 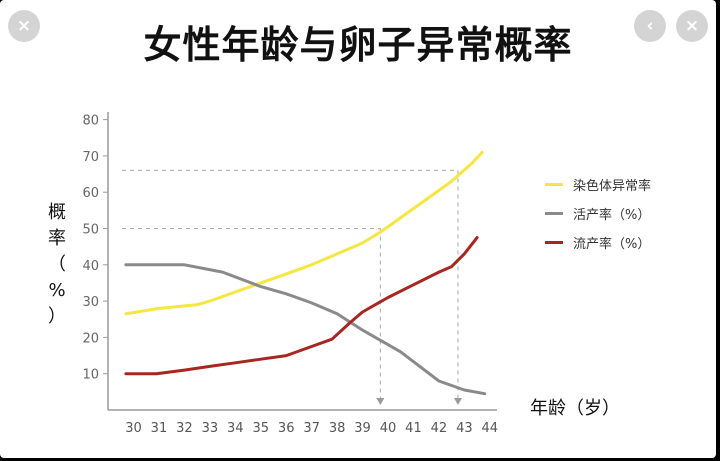 I want to click on x-tick-label: 30, so click(x=133, y=428).